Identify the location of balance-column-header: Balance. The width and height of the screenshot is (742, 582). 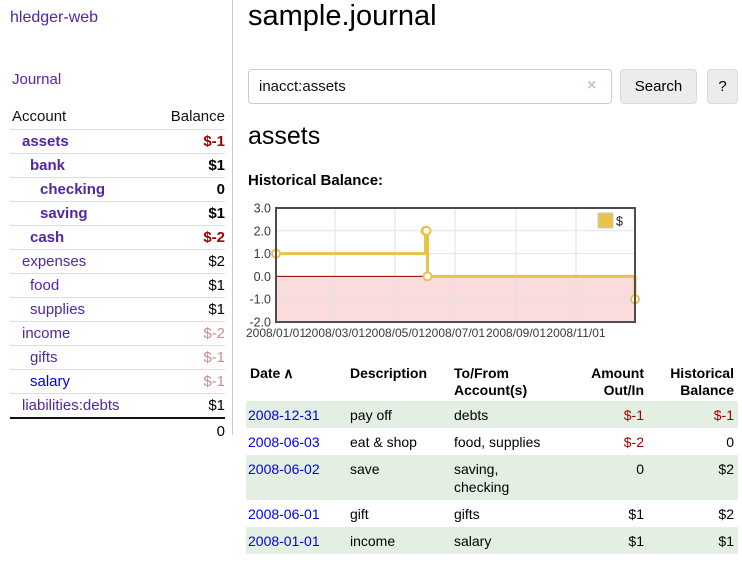
(197, 116).